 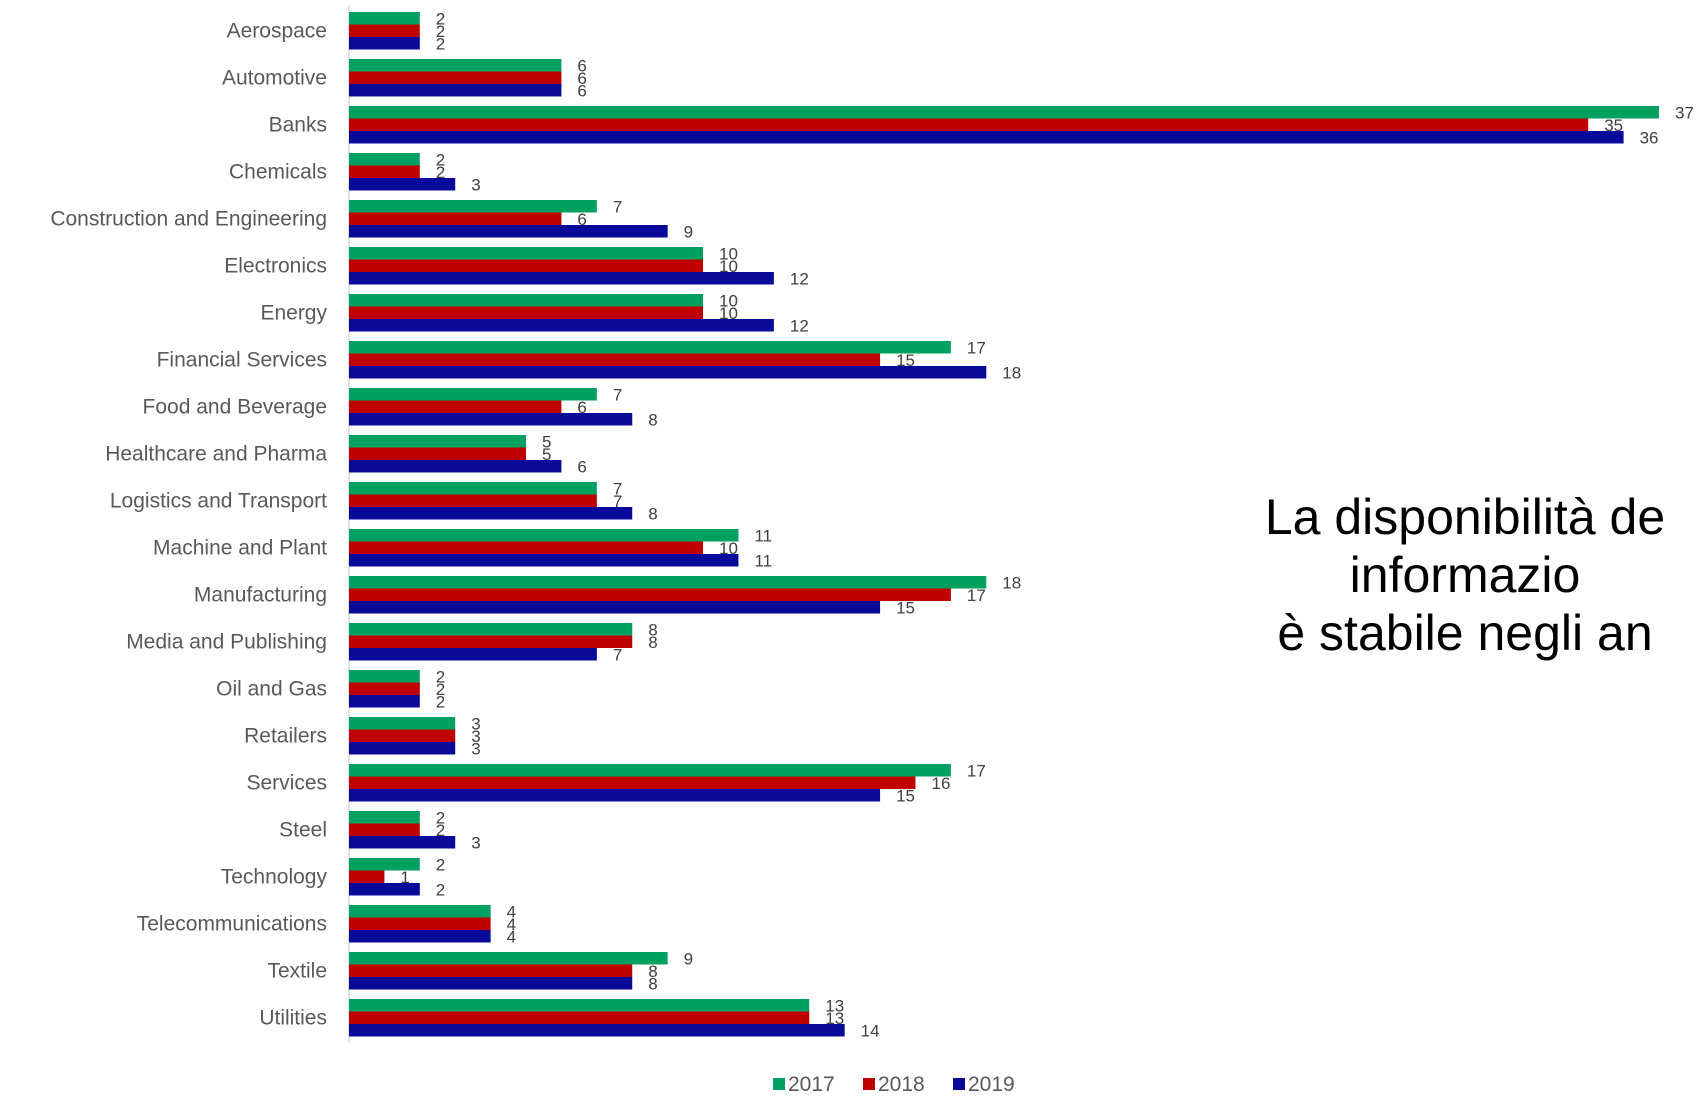 What do you see at coordinates (779, 1084) in the screenshot?
I see `legend-swatch-2017` at bounding box center [779, 1084].